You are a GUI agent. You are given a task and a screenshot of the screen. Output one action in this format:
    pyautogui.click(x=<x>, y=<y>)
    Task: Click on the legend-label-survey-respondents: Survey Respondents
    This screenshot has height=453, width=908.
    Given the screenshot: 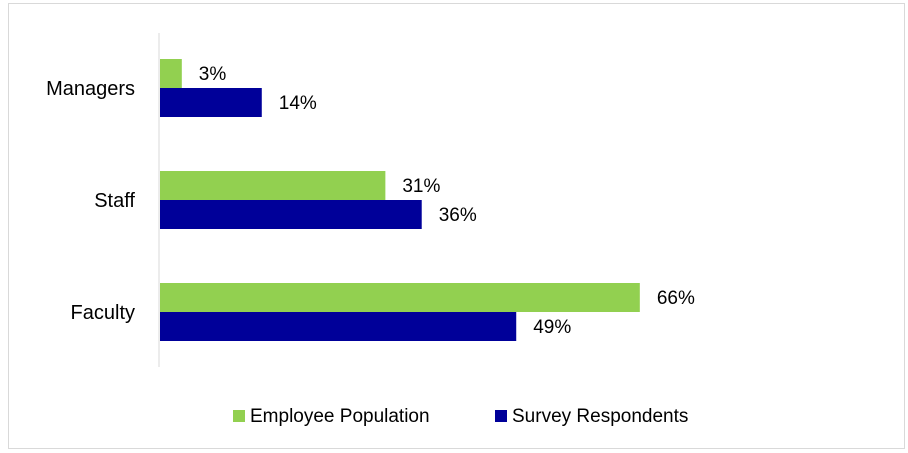 What is the action you would take?
    pyautogui.click(x=600, y=416)
    